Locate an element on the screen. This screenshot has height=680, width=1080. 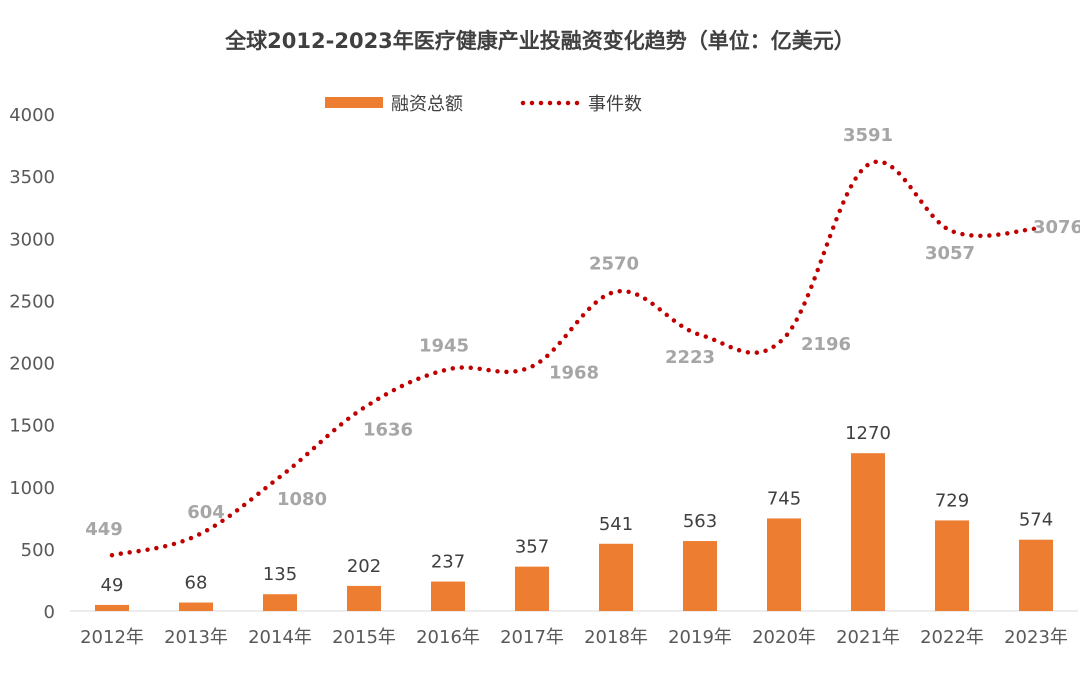
y-tick-label: 2000 is located at coordinates (32, 364).